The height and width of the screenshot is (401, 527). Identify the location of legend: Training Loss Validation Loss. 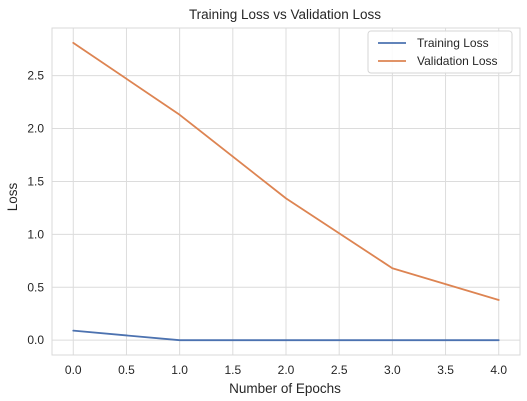
(440, 52).